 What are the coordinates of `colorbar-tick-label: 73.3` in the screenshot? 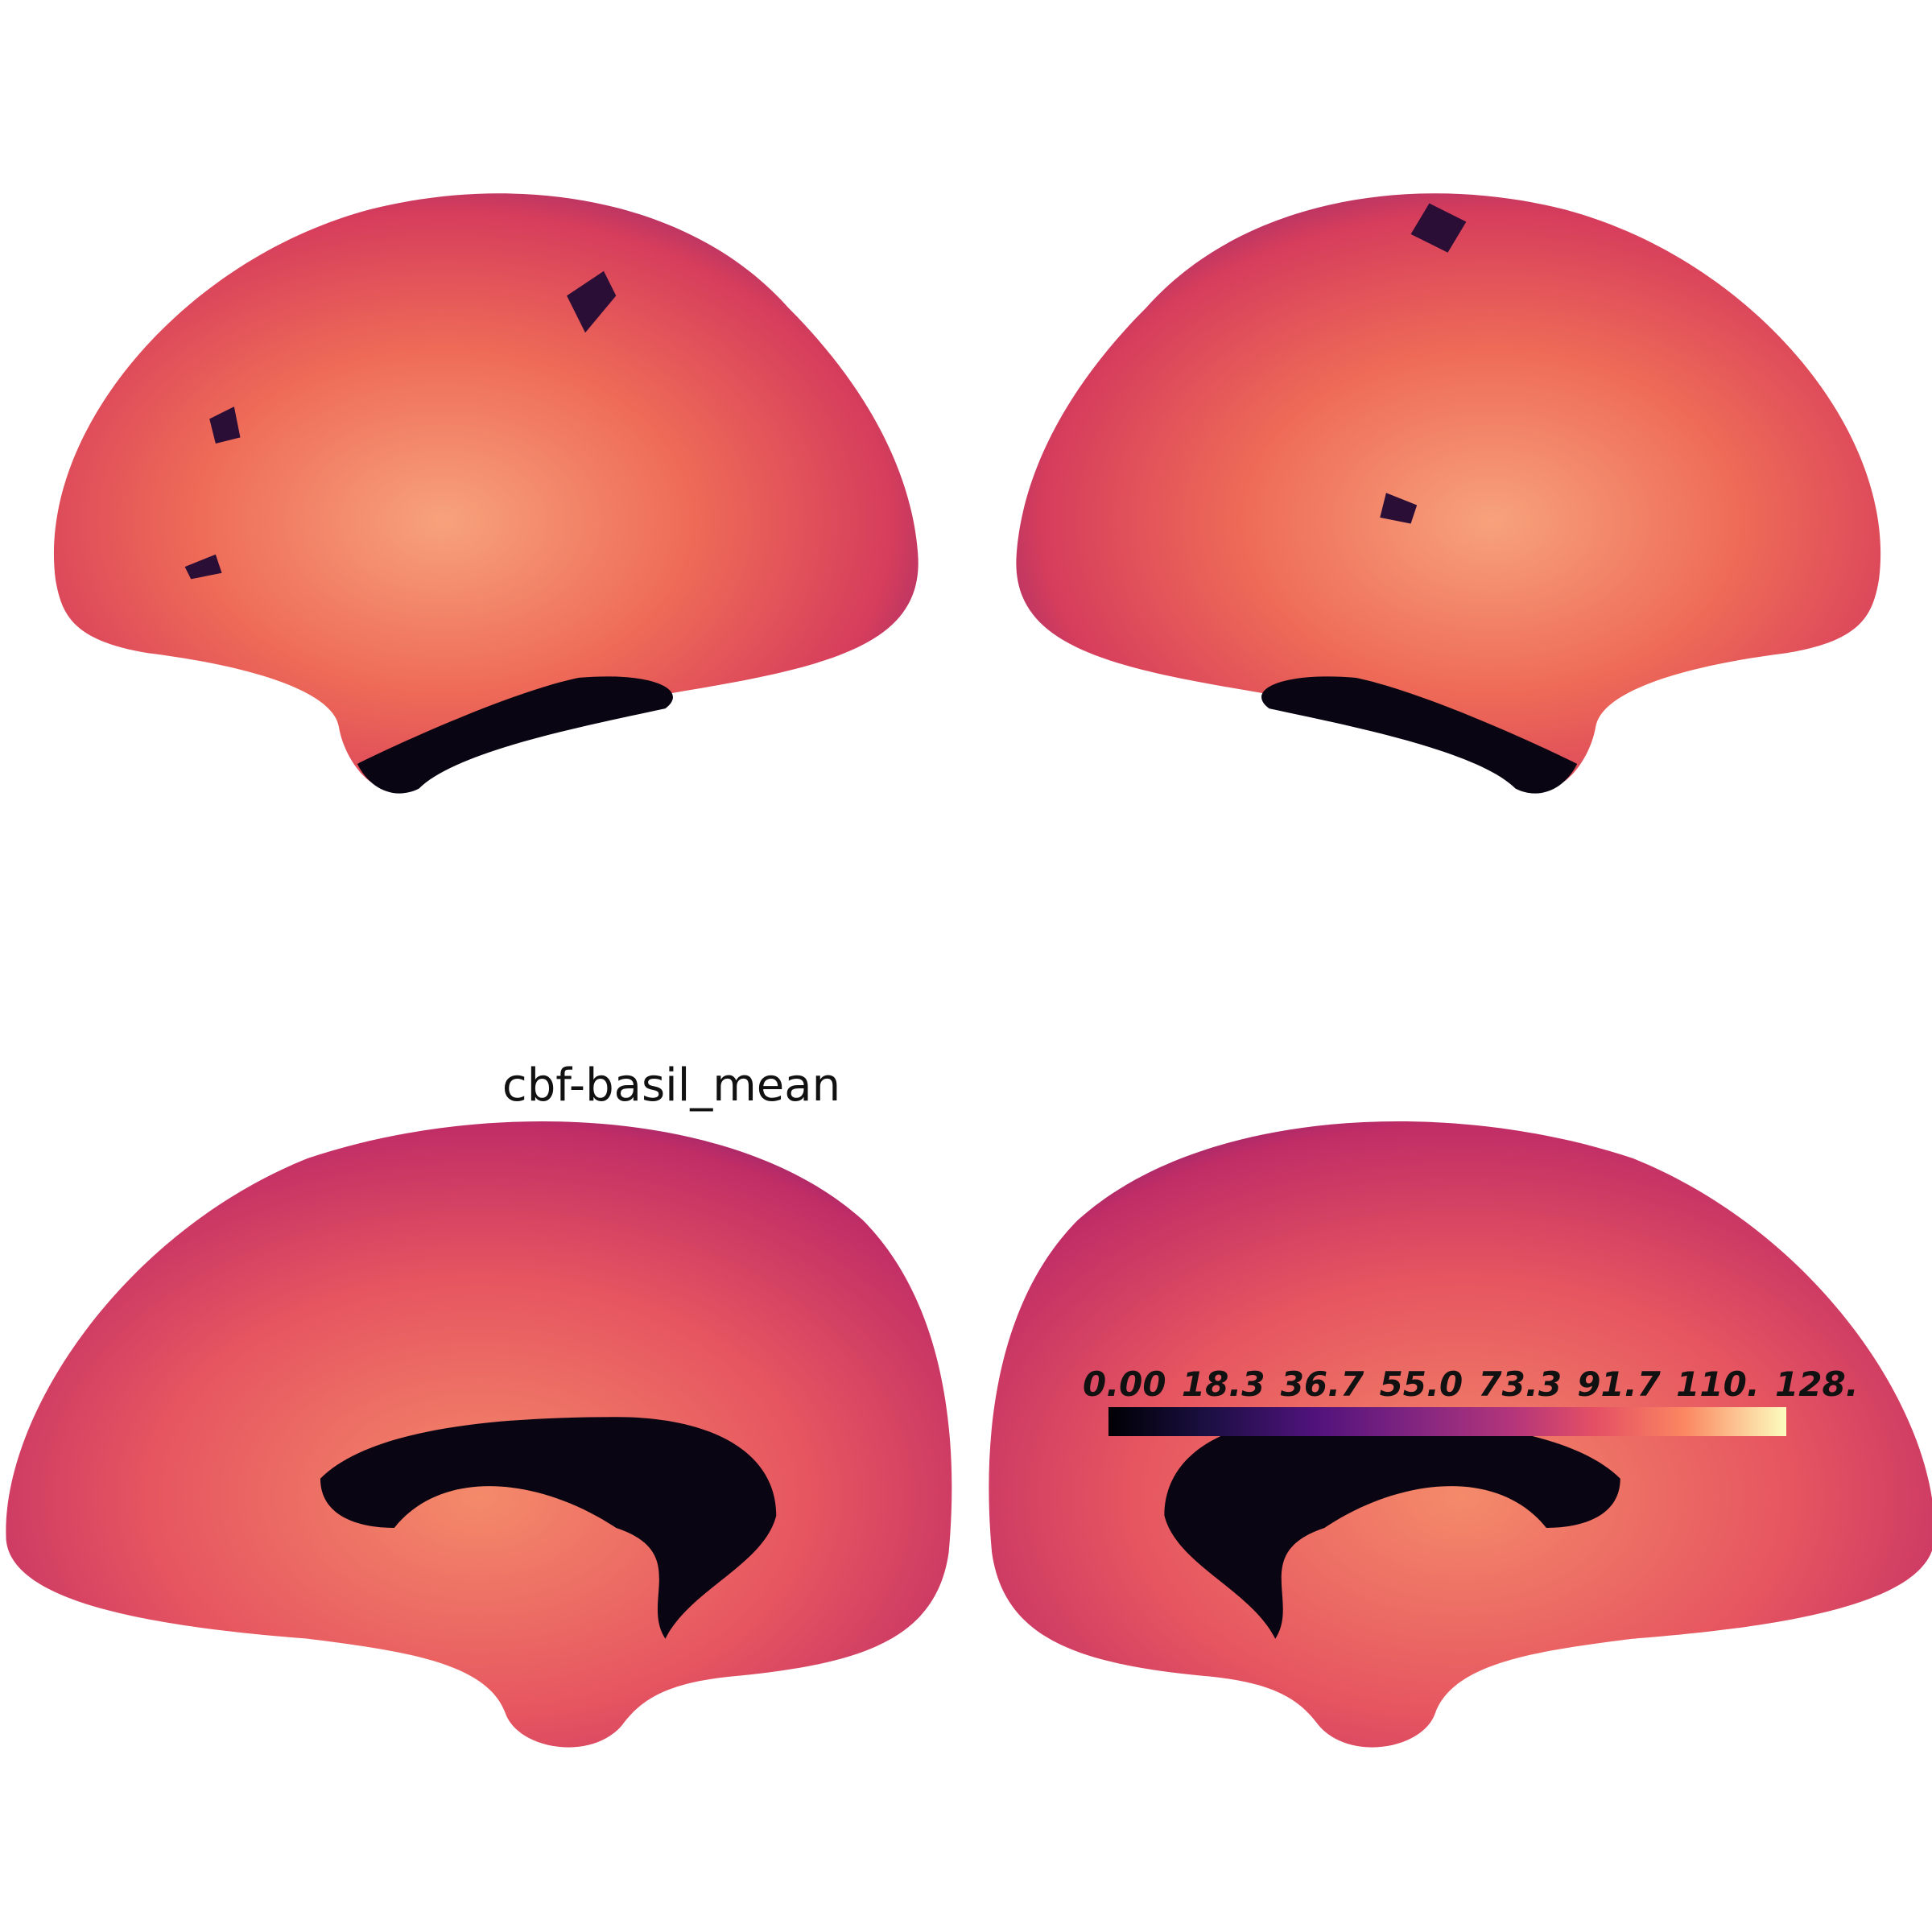 It's located at (1520, 1384).